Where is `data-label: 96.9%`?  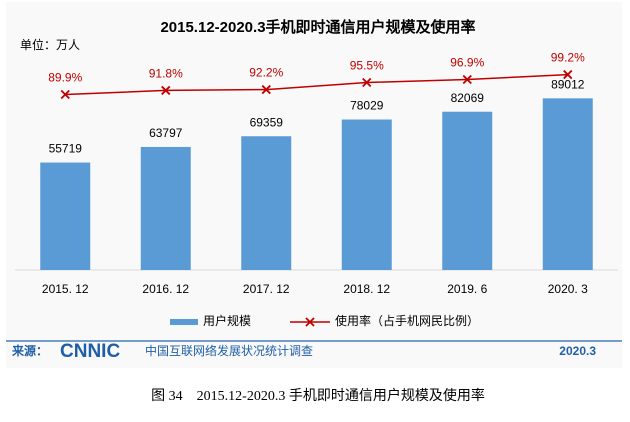 data-label: 96.9% is located at coordinates (467, 63).